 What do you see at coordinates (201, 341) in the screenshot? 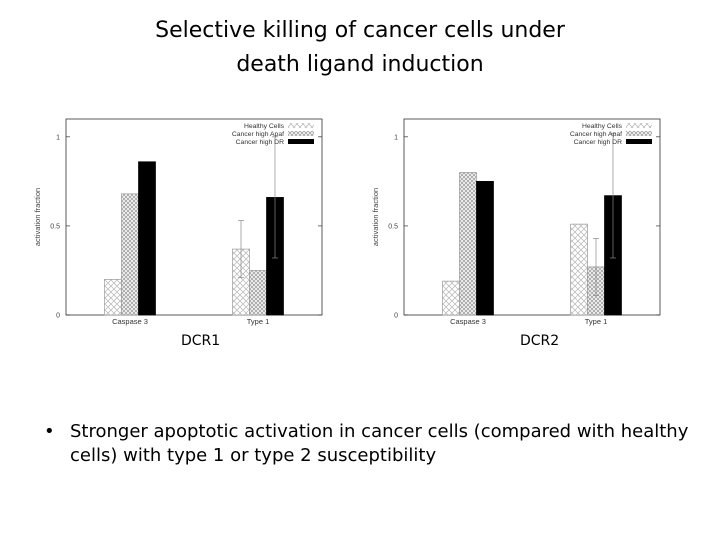
I see `chart-caption-dcr1: DCR1` at bounding box center [201, 341].